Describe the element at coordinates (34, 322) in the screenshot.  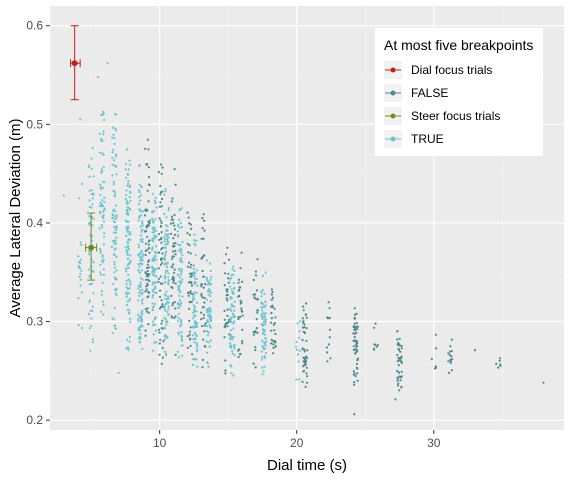
I see `y-tick-label: 0.3` at that location.